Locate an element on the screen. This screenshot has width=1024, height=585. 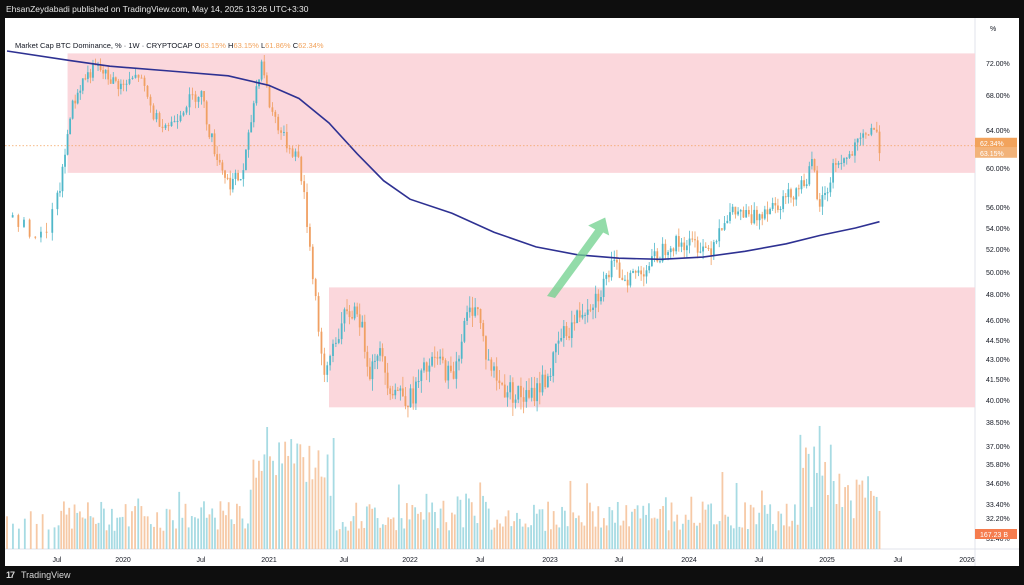
tradingview-logo-icon: 17 is located at coordinates (10, 575).